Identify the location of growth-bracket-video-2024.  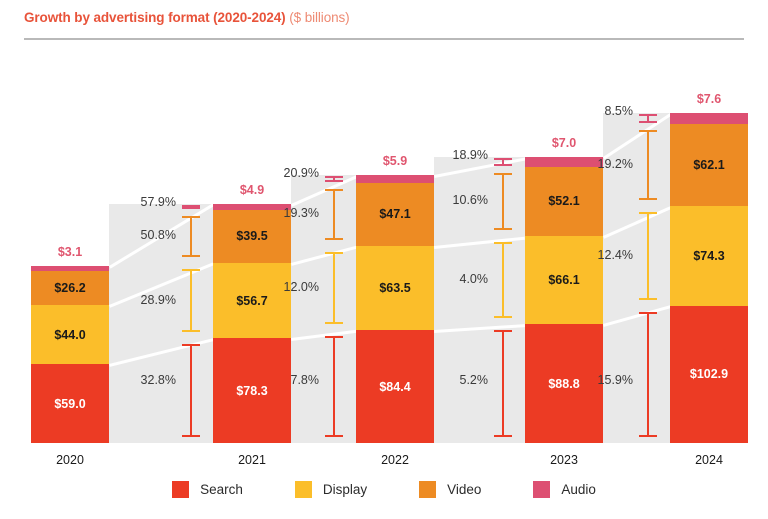
(648, 165).